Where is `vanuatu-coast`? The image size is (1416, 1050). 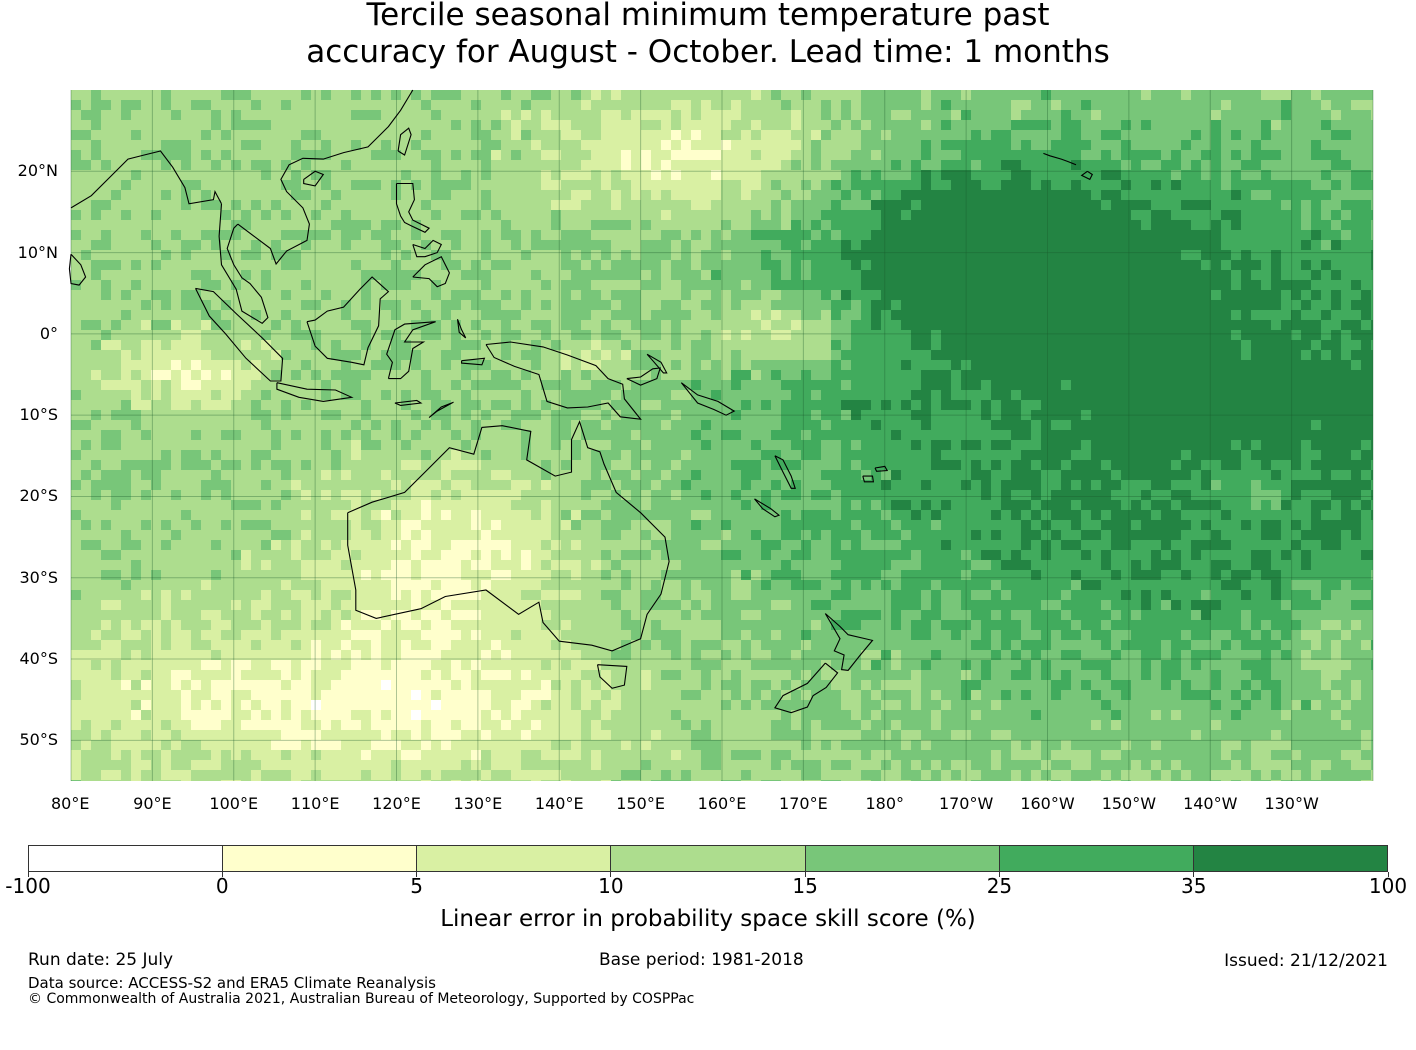 vanuatu-coast is located at coordinates (785, 472).